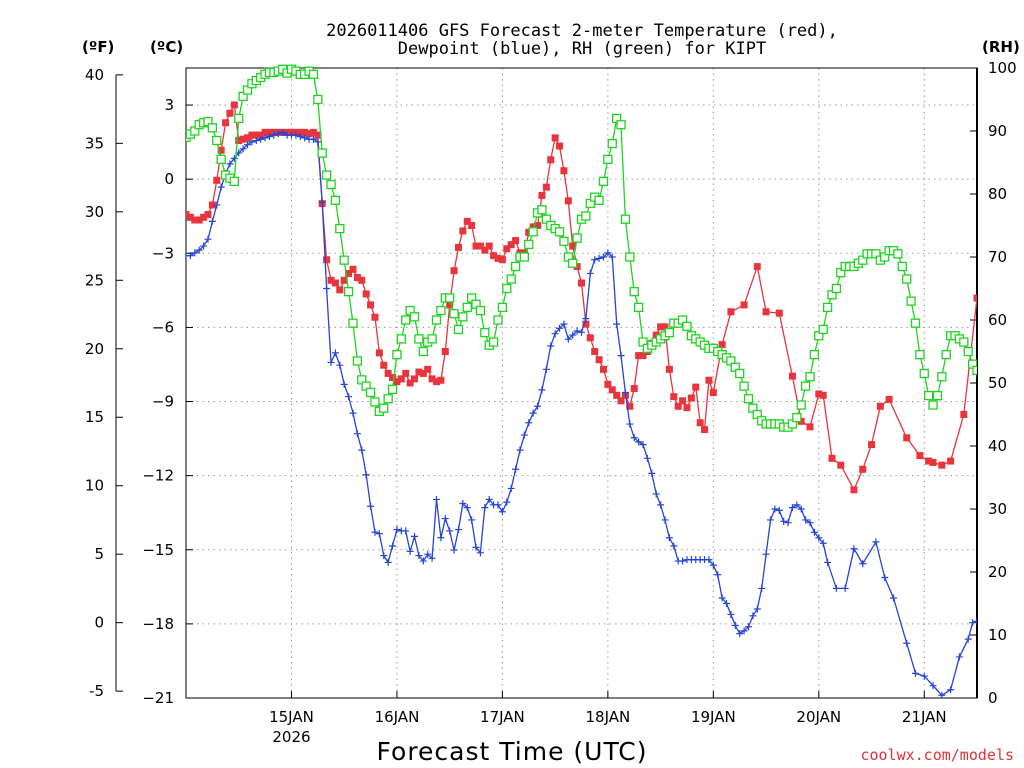 The height and width of the screenshot is (768, 1024). I want to click on x-tick-label: 21JAN, so click(924, 717).